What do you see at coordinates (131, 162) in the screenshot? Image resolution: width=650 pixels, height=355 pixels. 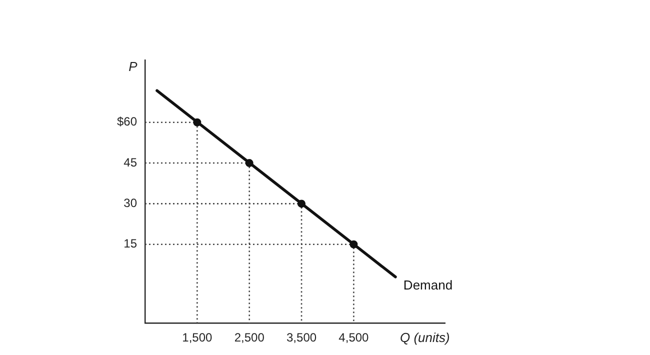 I see `y-tick-label: 45` at bounding box center [131, 162].